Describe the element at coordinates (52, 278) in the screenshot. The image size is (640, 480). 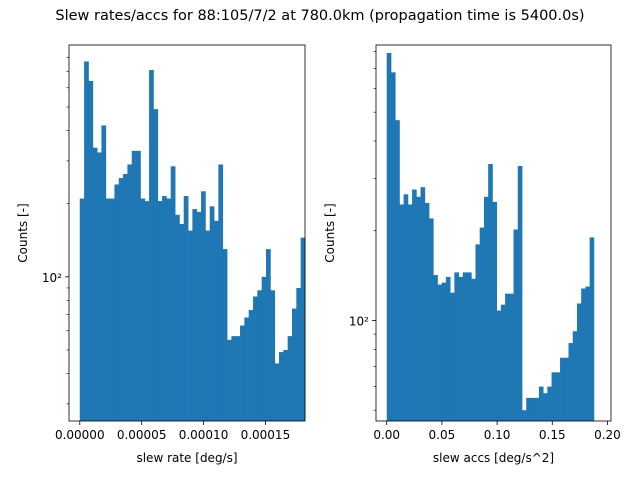
I see `chart1-y-tick-label: 10²` at that location.